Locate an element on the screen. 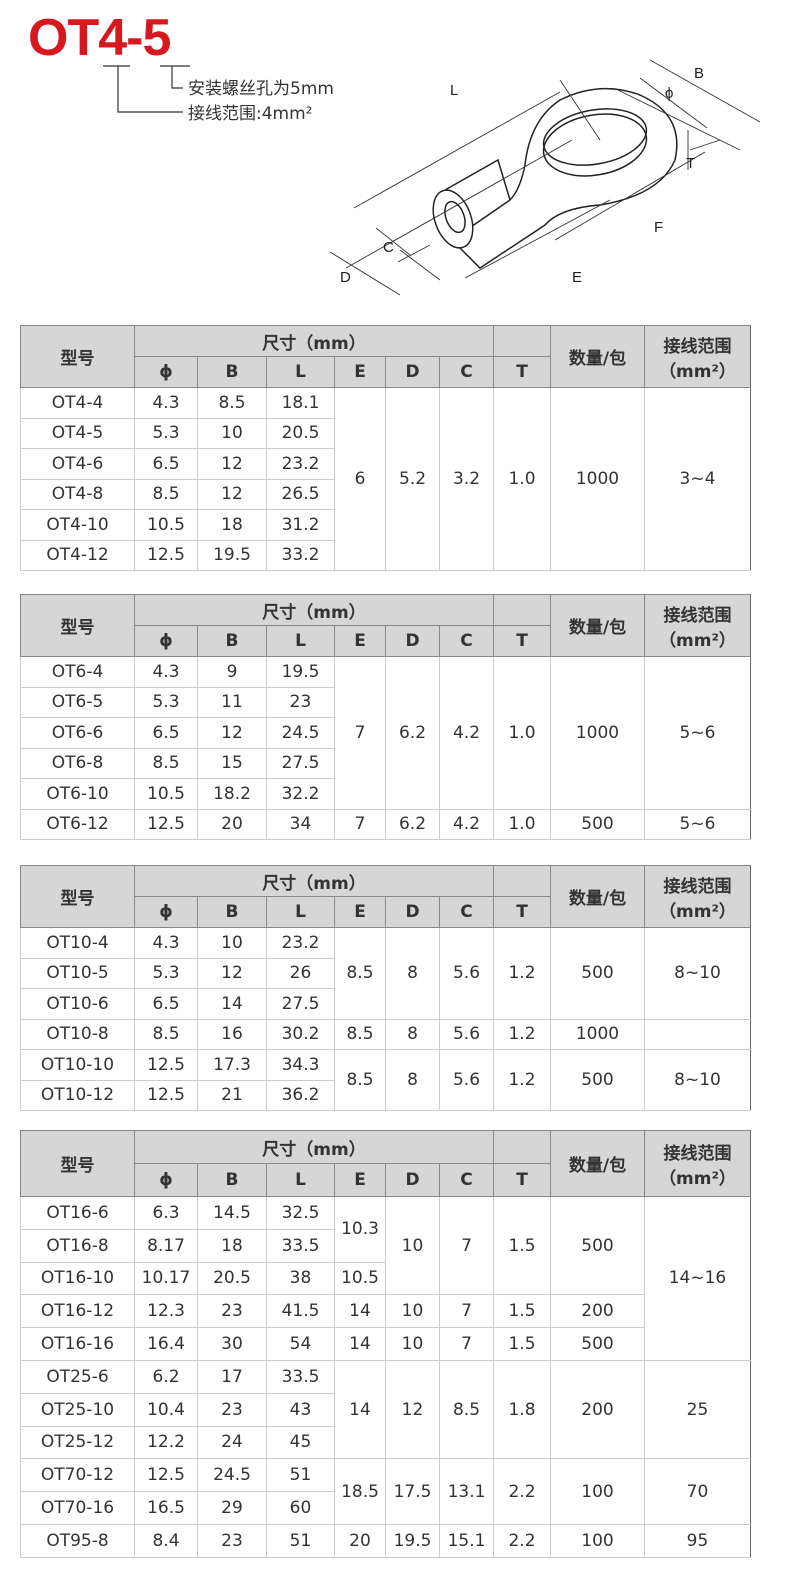 The height and width of the screenshot is (1585, 790). model-code-title: OT4-5 is located at coordinates (99, 38).